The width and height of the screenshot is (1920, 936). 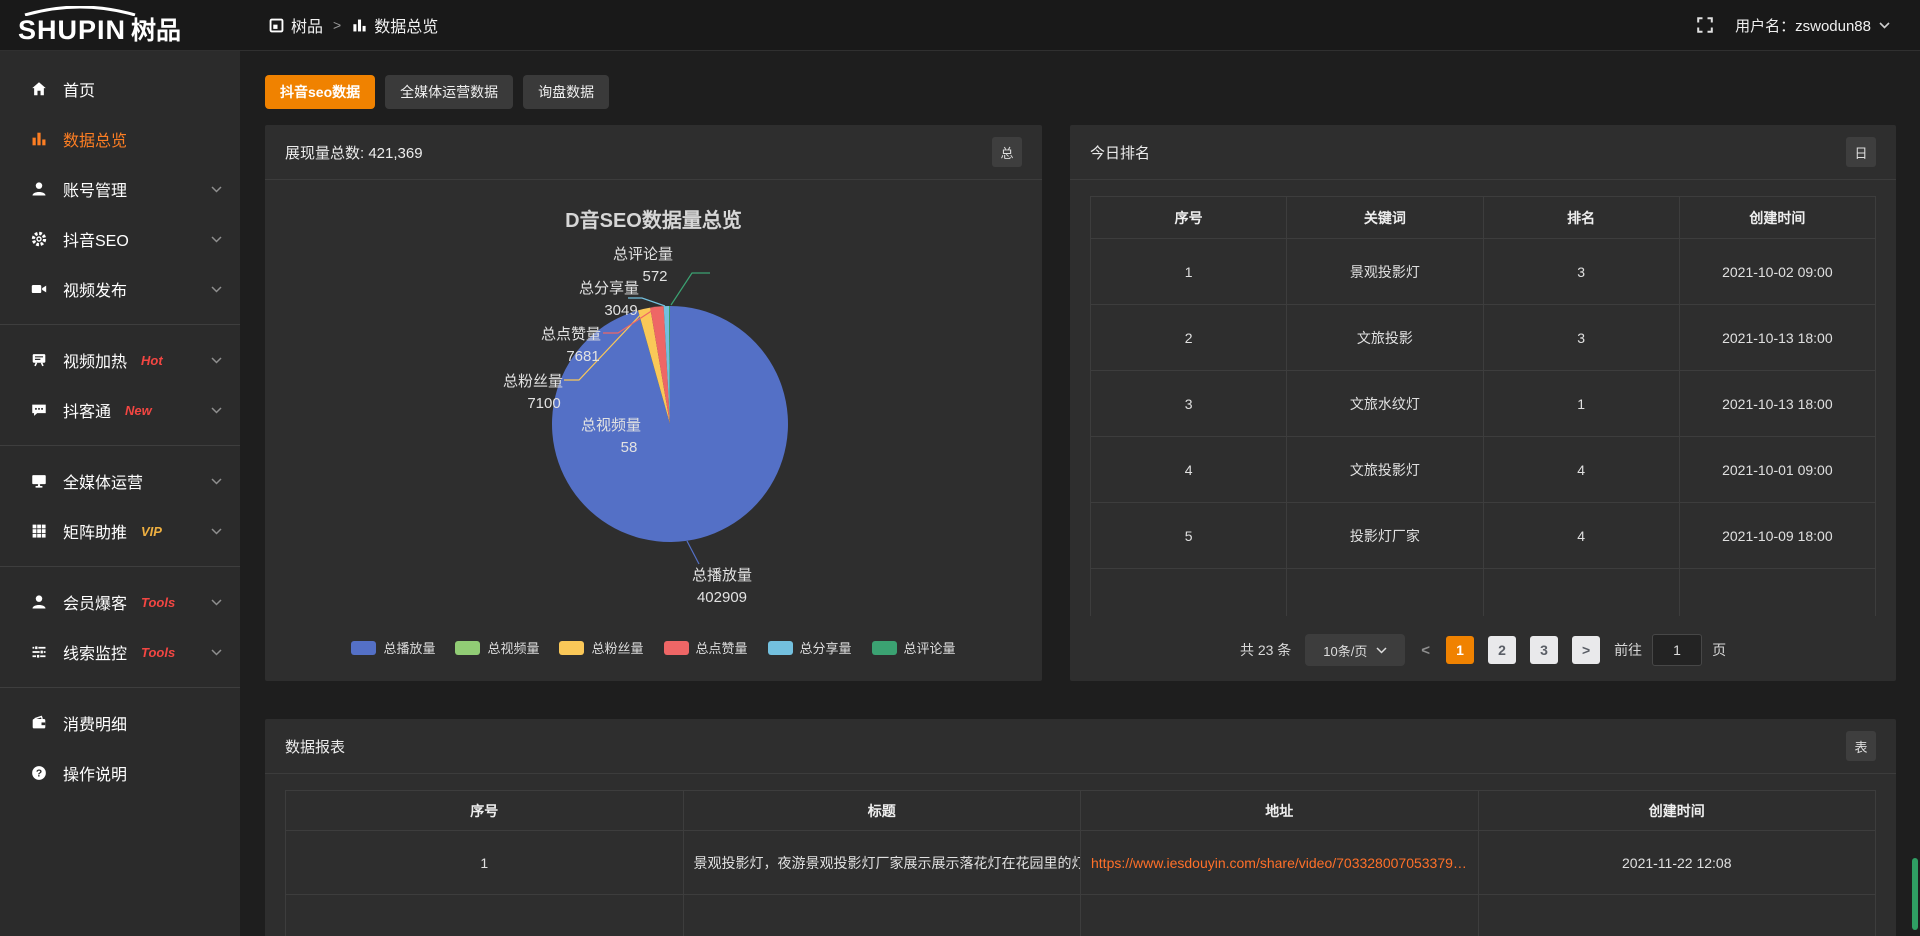 What do you see at coordinates (39, 481) in the screenshot?
I see `monitor-icon` at bounding box center [39, 481].